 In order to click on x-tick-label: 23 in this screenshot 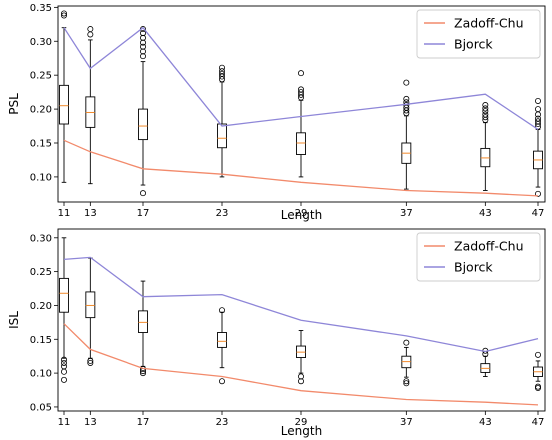, I will do `click(222, 422)`.